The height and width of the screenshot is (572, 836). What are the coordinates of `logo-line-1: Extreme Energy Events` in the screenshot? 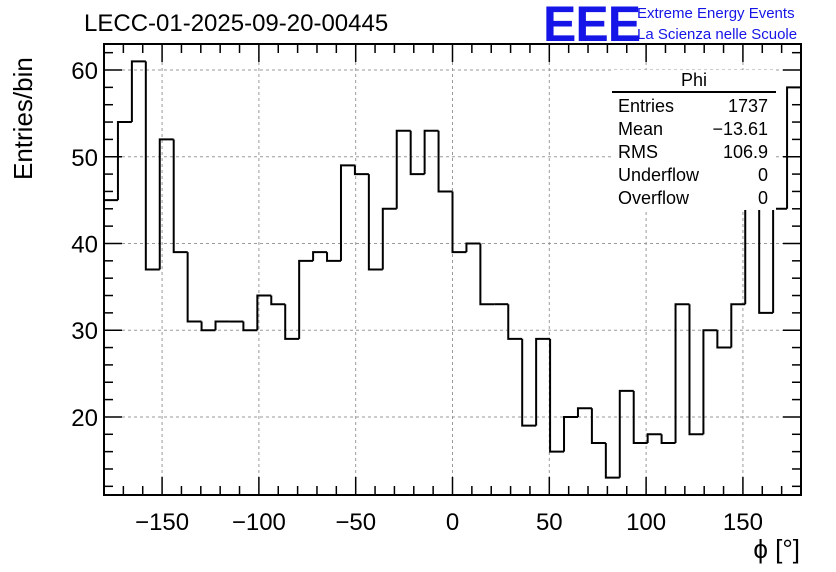 It's located at (716, 13).